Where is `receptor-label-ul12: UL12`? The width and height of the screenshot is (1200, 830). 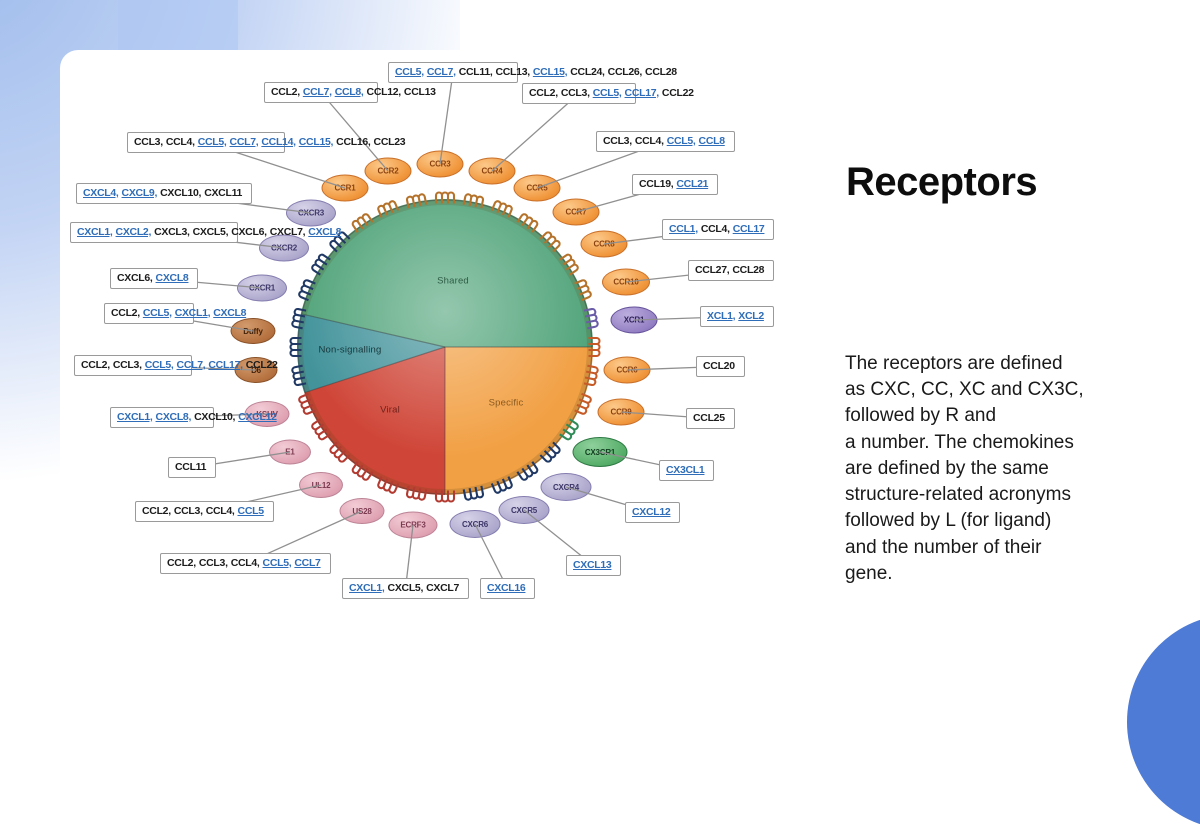 receptor-label-ul12: UL12 is located at coordinates (321, 485).